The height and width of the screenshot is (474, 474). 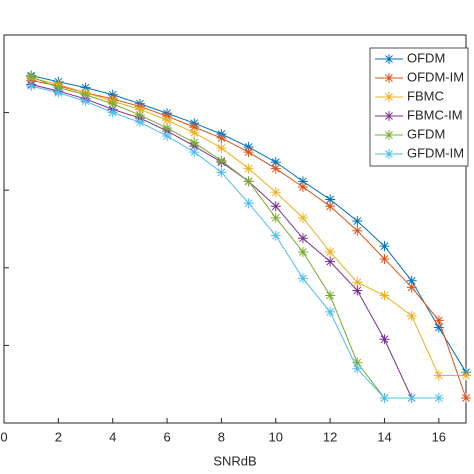 What do you see at coordinates (330, 436) in the screenshot?
I see `x-tick-label: 12` at bounding box center [330, 436].